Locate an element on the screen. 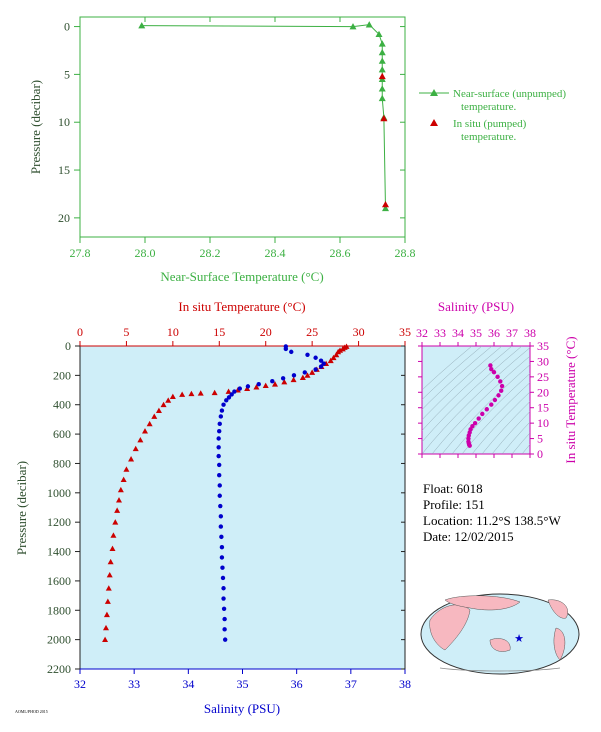  salinity-axis-label: Salinity (PSU) is located at coordinates (242, 708).